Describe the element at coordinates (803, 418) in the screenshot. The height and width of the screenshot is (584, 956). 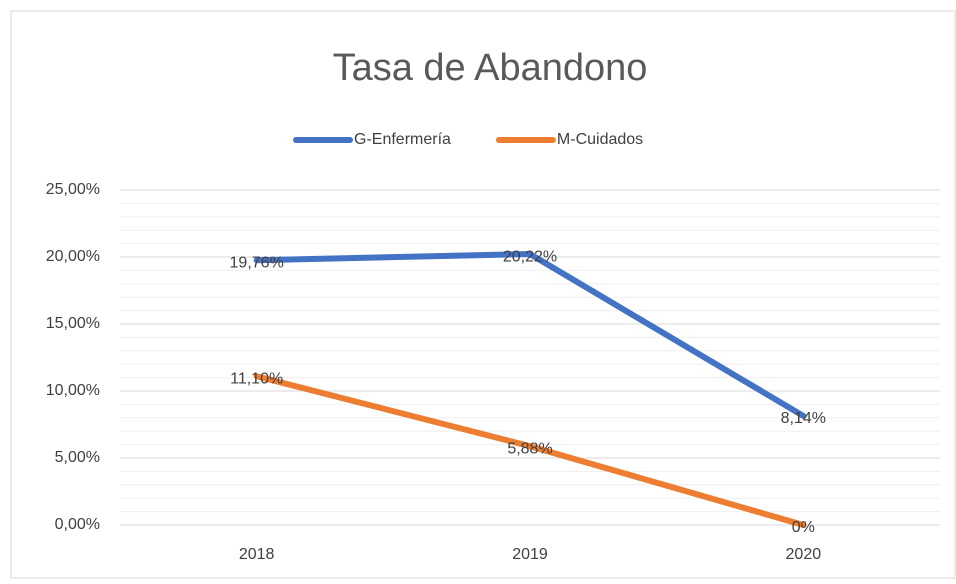
I see `data-label: 8,14%` at that location.